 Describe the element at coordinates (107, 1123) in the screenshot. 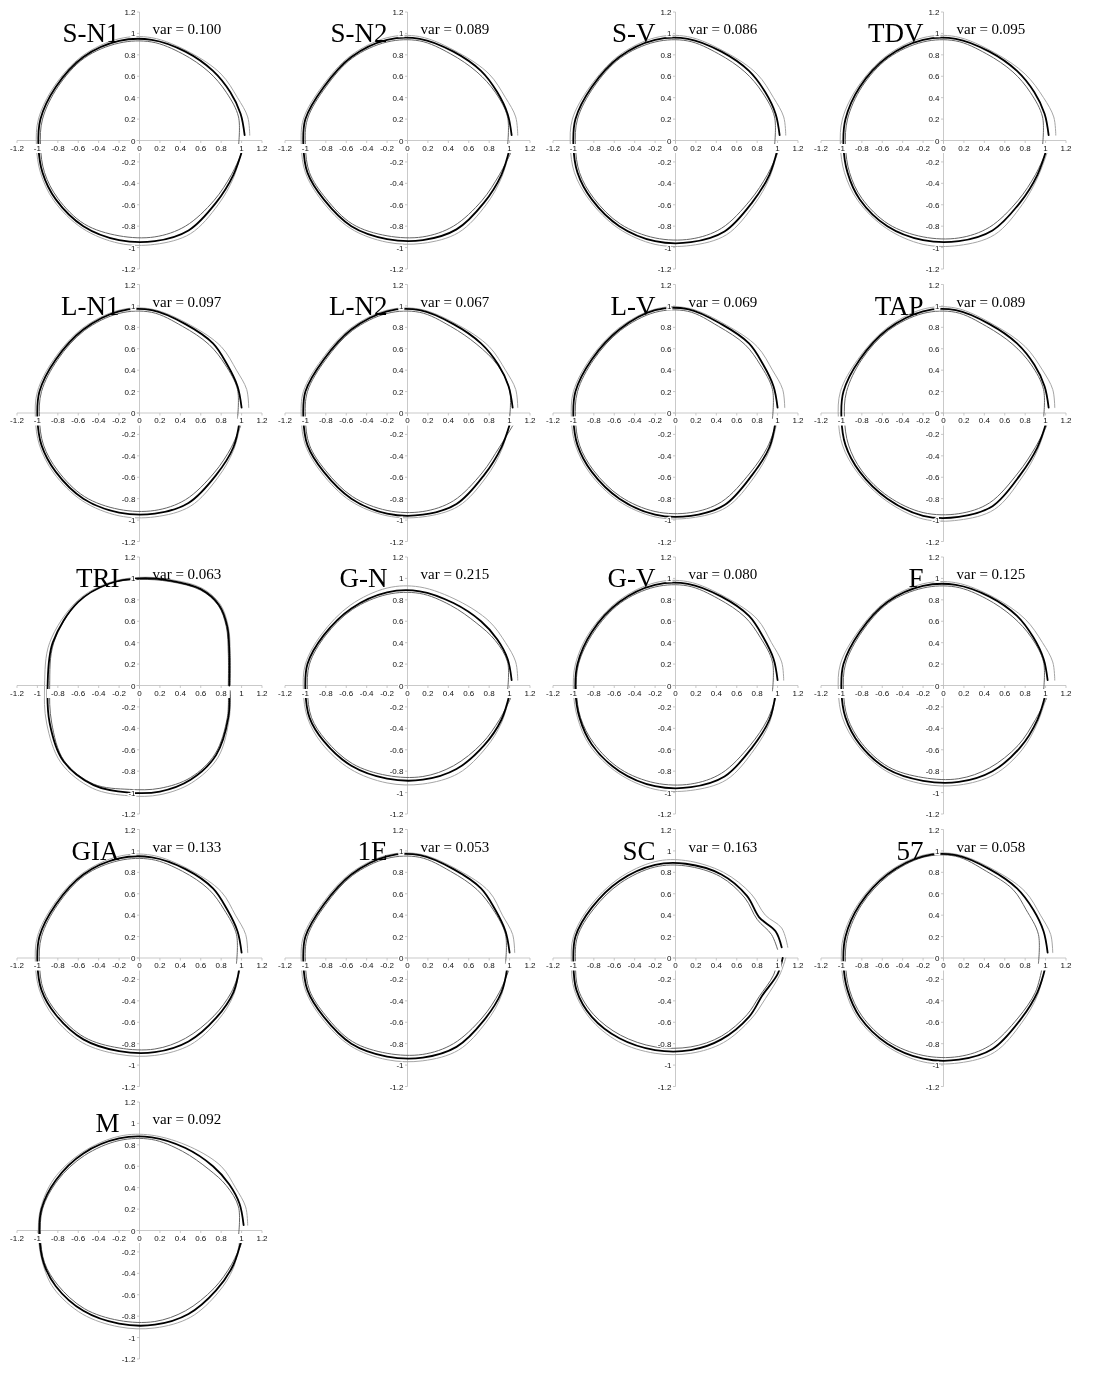

I see `chart-title: M` at that location.